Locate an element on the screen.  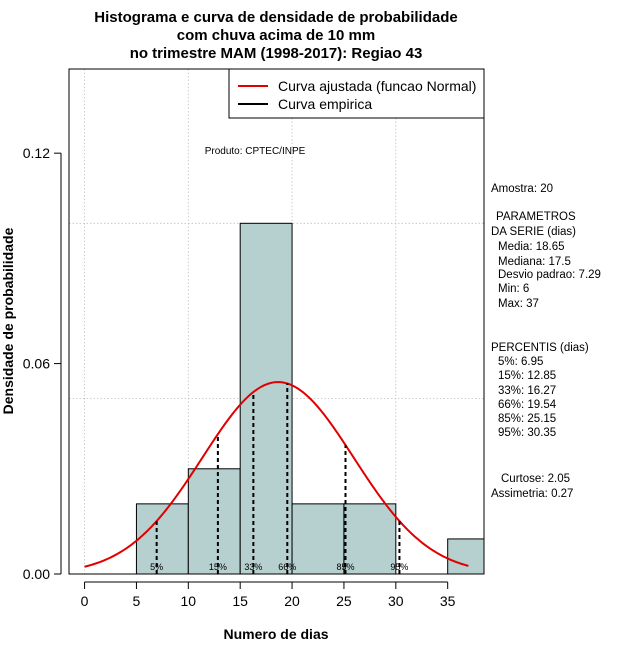
x-axis-label: Numero de dias is located at coordinates (275, 634).